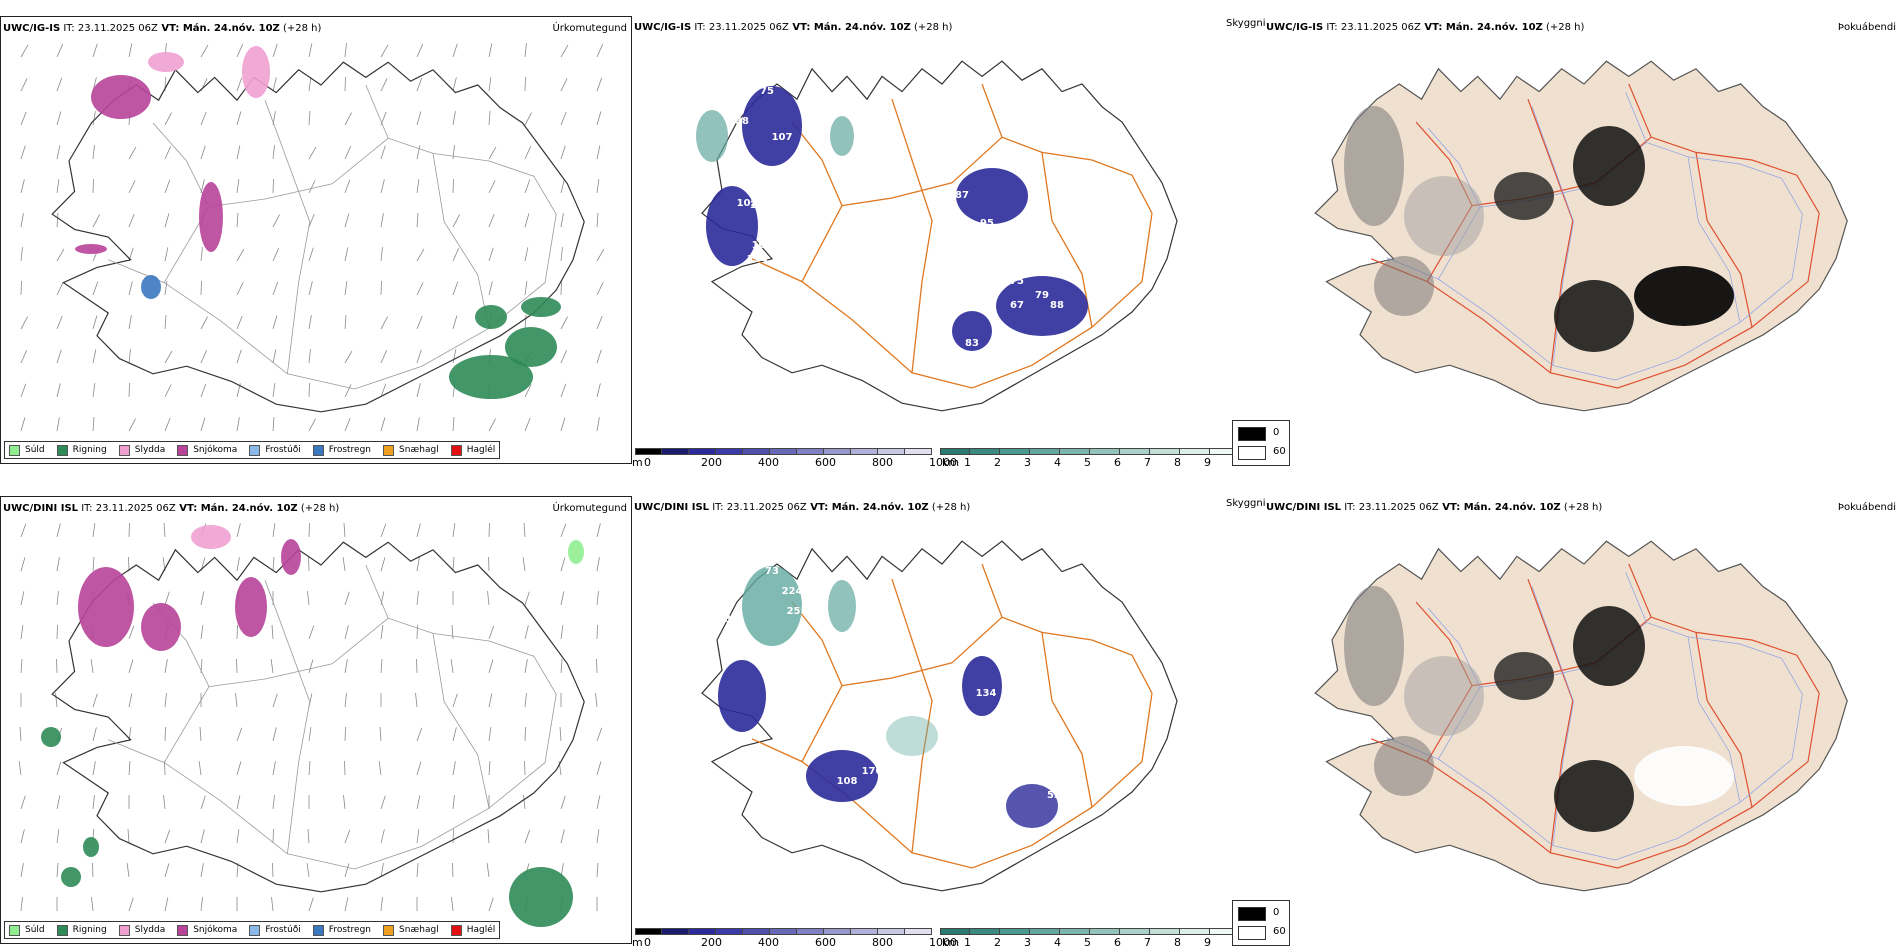 The width and height of the screenshot is (1900, 950). Describe the element at coordinates (291, 557) in the screenshot. I see `snow-area` at that location.